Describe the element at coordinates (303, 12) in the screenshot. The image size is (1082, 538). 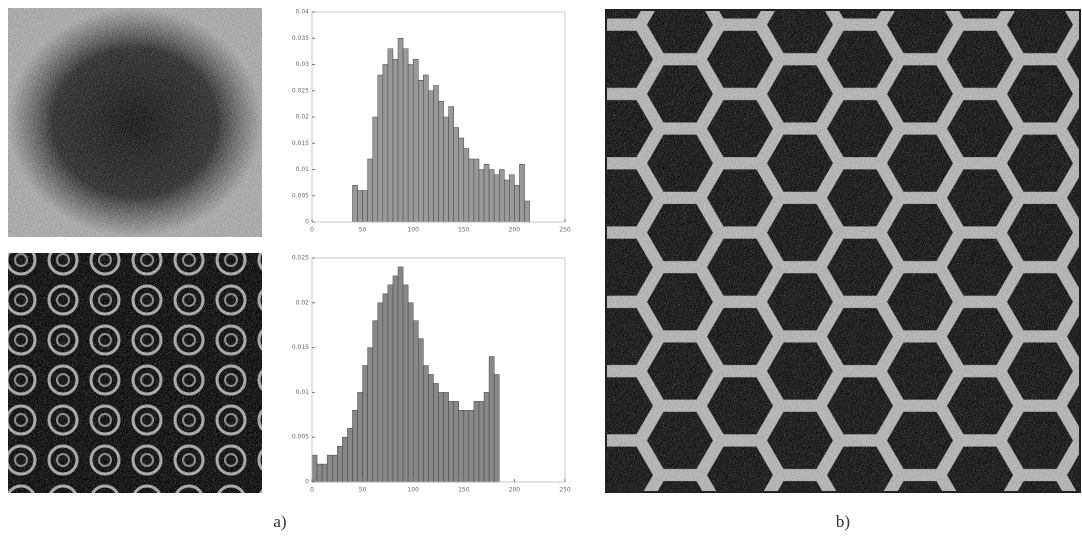
I see `y-tick-label: 0.04` at that location.